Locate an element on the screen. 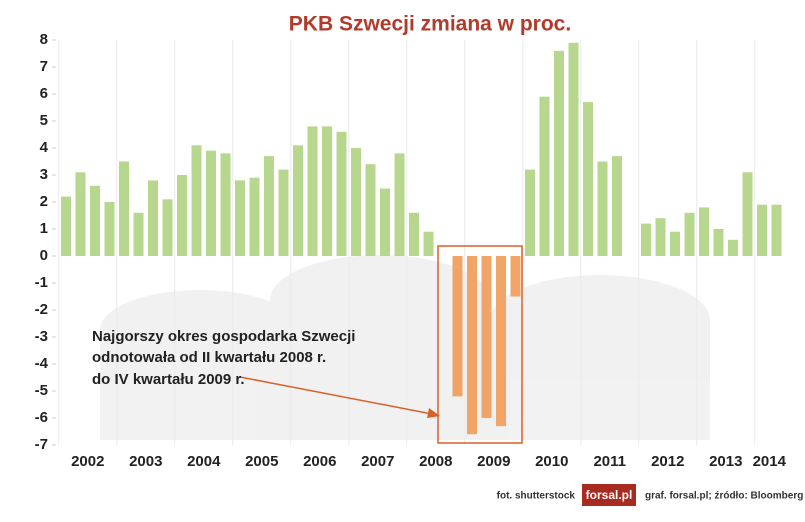  logo-box is located at coordinates (609, 495).